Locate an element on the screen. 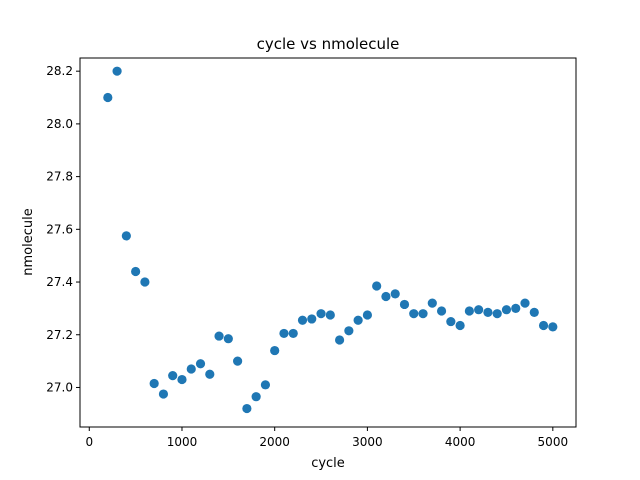 The height and width of the screenshot is (480, 640). y-tick-label: 27.8 is located at coordinates (59, 177).